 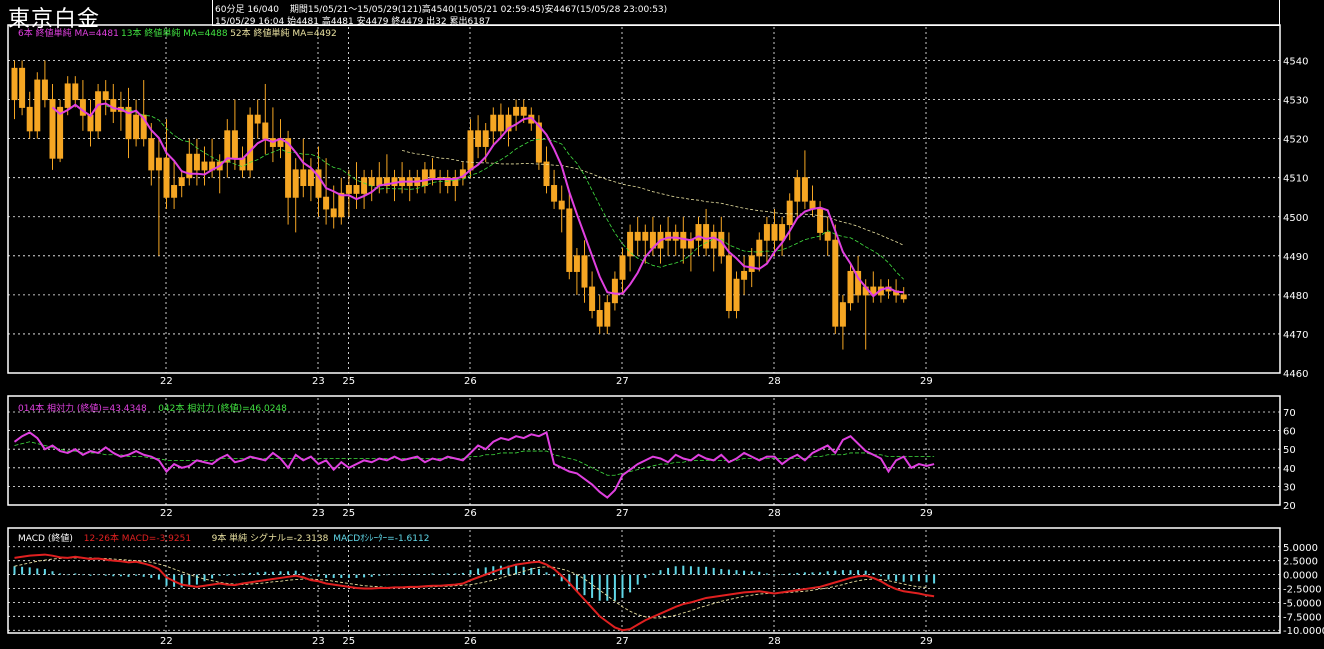 What do you see at coordinates (166, 641) in the screenshot?
I see `x-tick-label: 22` at bounding box center [166, 641].